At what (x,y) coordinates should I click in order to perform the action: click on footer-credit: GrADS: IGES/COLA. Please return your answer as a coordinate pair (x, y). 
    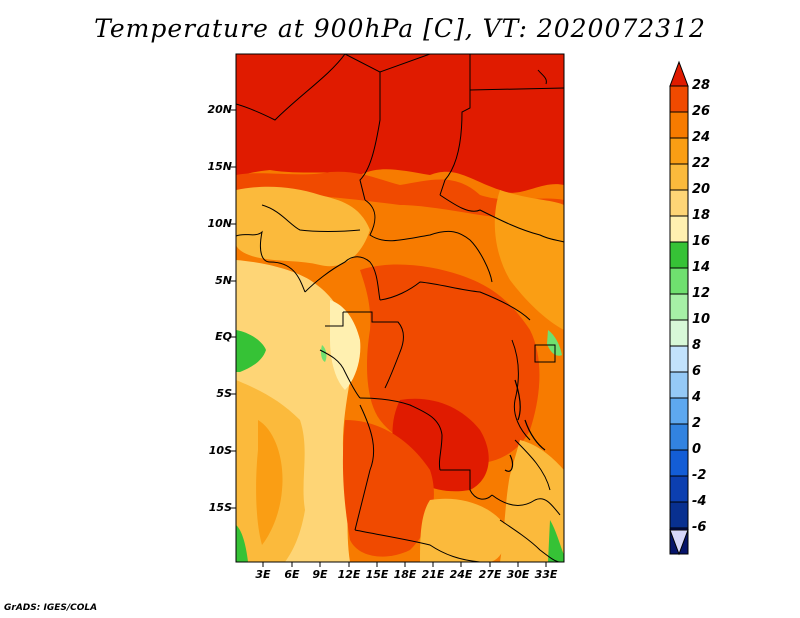
    Looking at the image, I should click on (51, 608).